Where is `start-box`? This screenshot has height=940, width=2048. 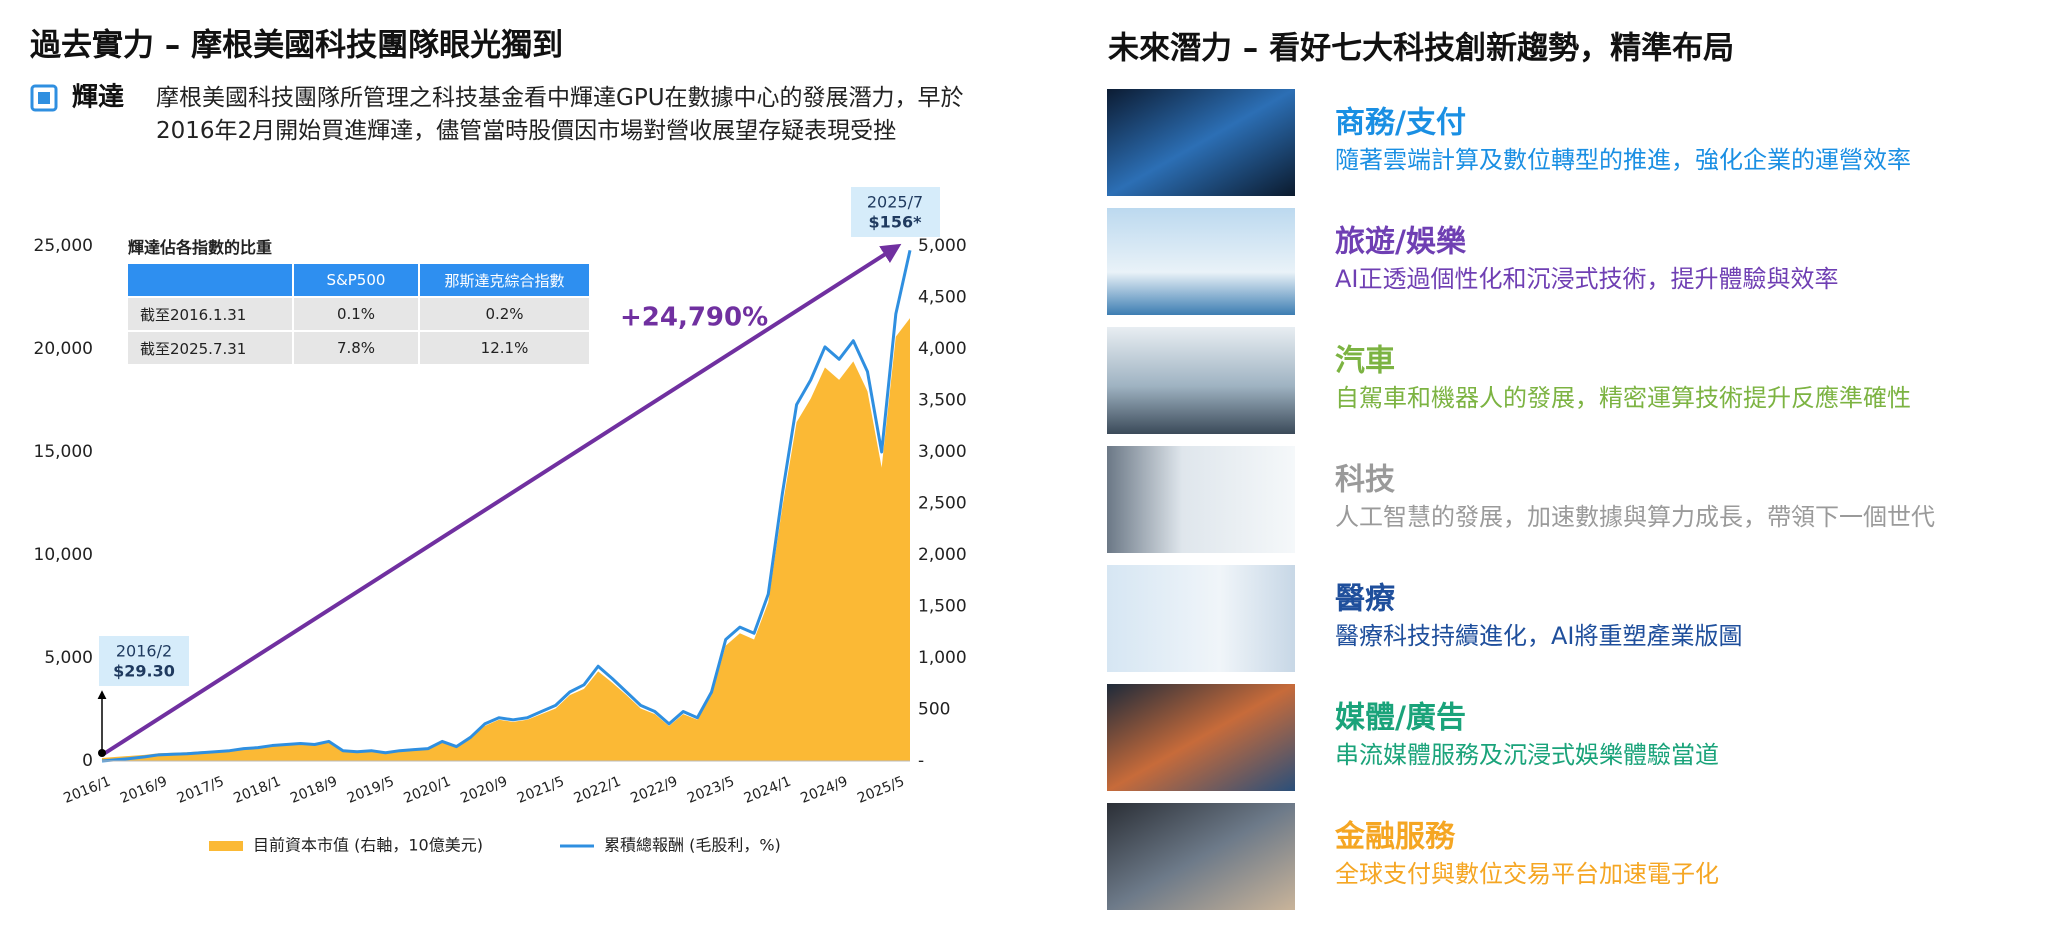 start-box is located at coordinates (144, 661).